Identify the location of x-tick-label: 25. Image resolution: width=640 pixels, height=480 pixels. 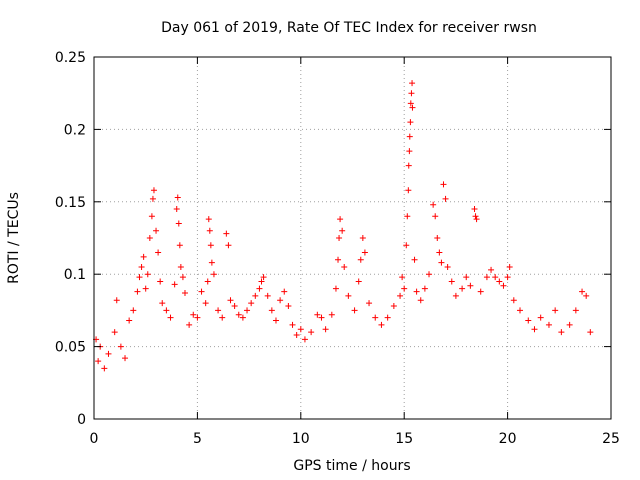
(611, 439).